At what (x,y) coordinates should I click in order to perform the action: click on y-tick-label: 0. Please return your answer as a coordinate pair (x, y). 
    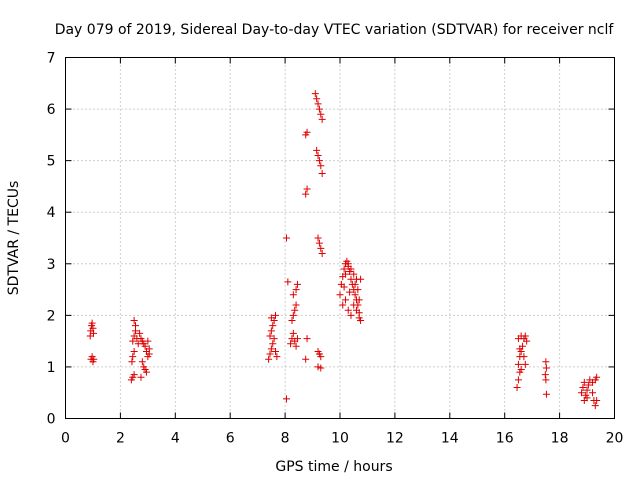
    Looking at the image, I should click on (51, 420).